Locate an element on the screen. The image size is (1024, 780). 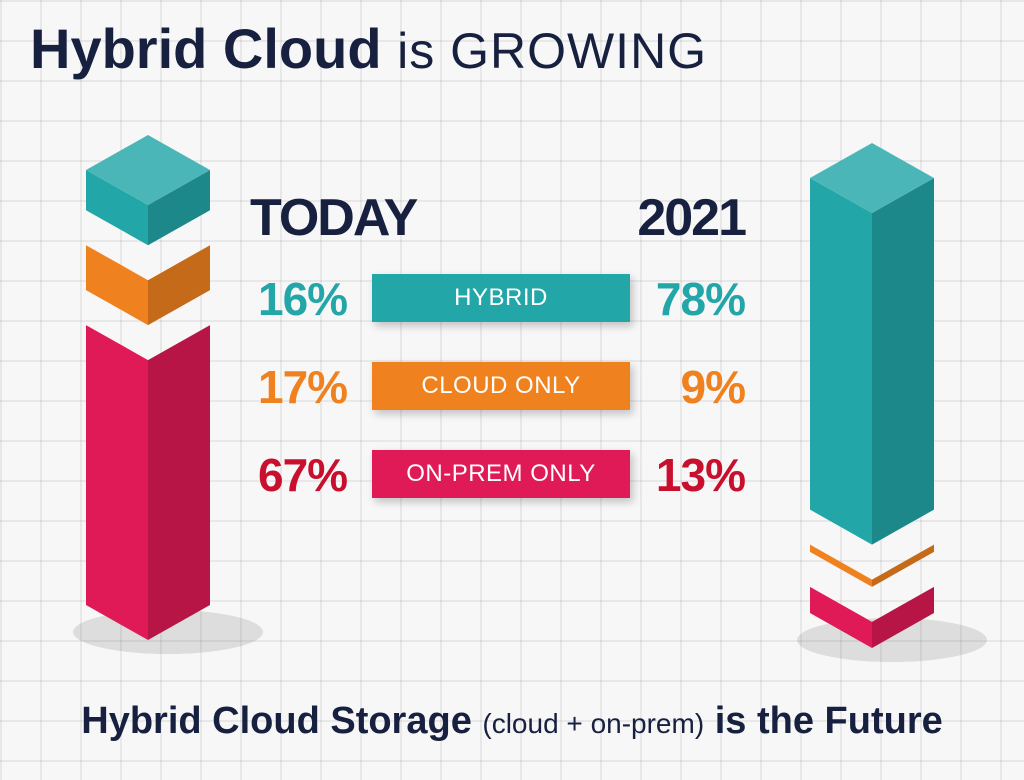
footer-small: (cloud + on-prem) is located at coordinates (593, 723).